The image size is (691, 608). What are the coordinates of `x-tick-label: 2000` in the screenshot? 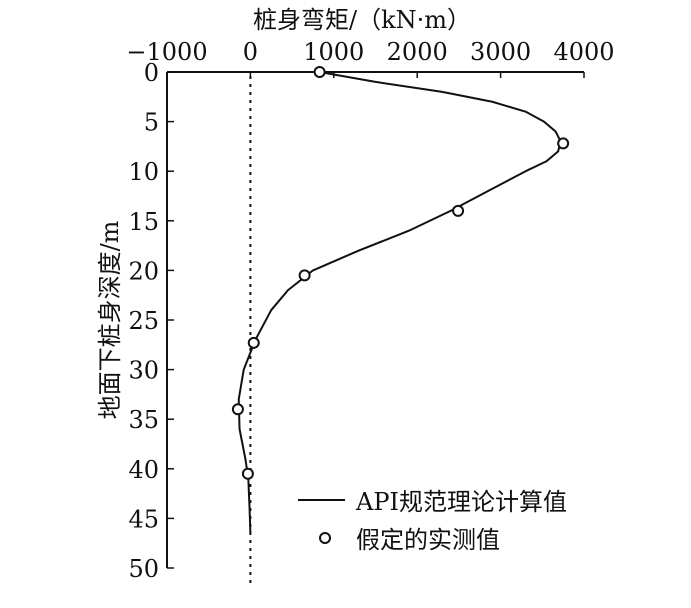 It's located at (417, 52).